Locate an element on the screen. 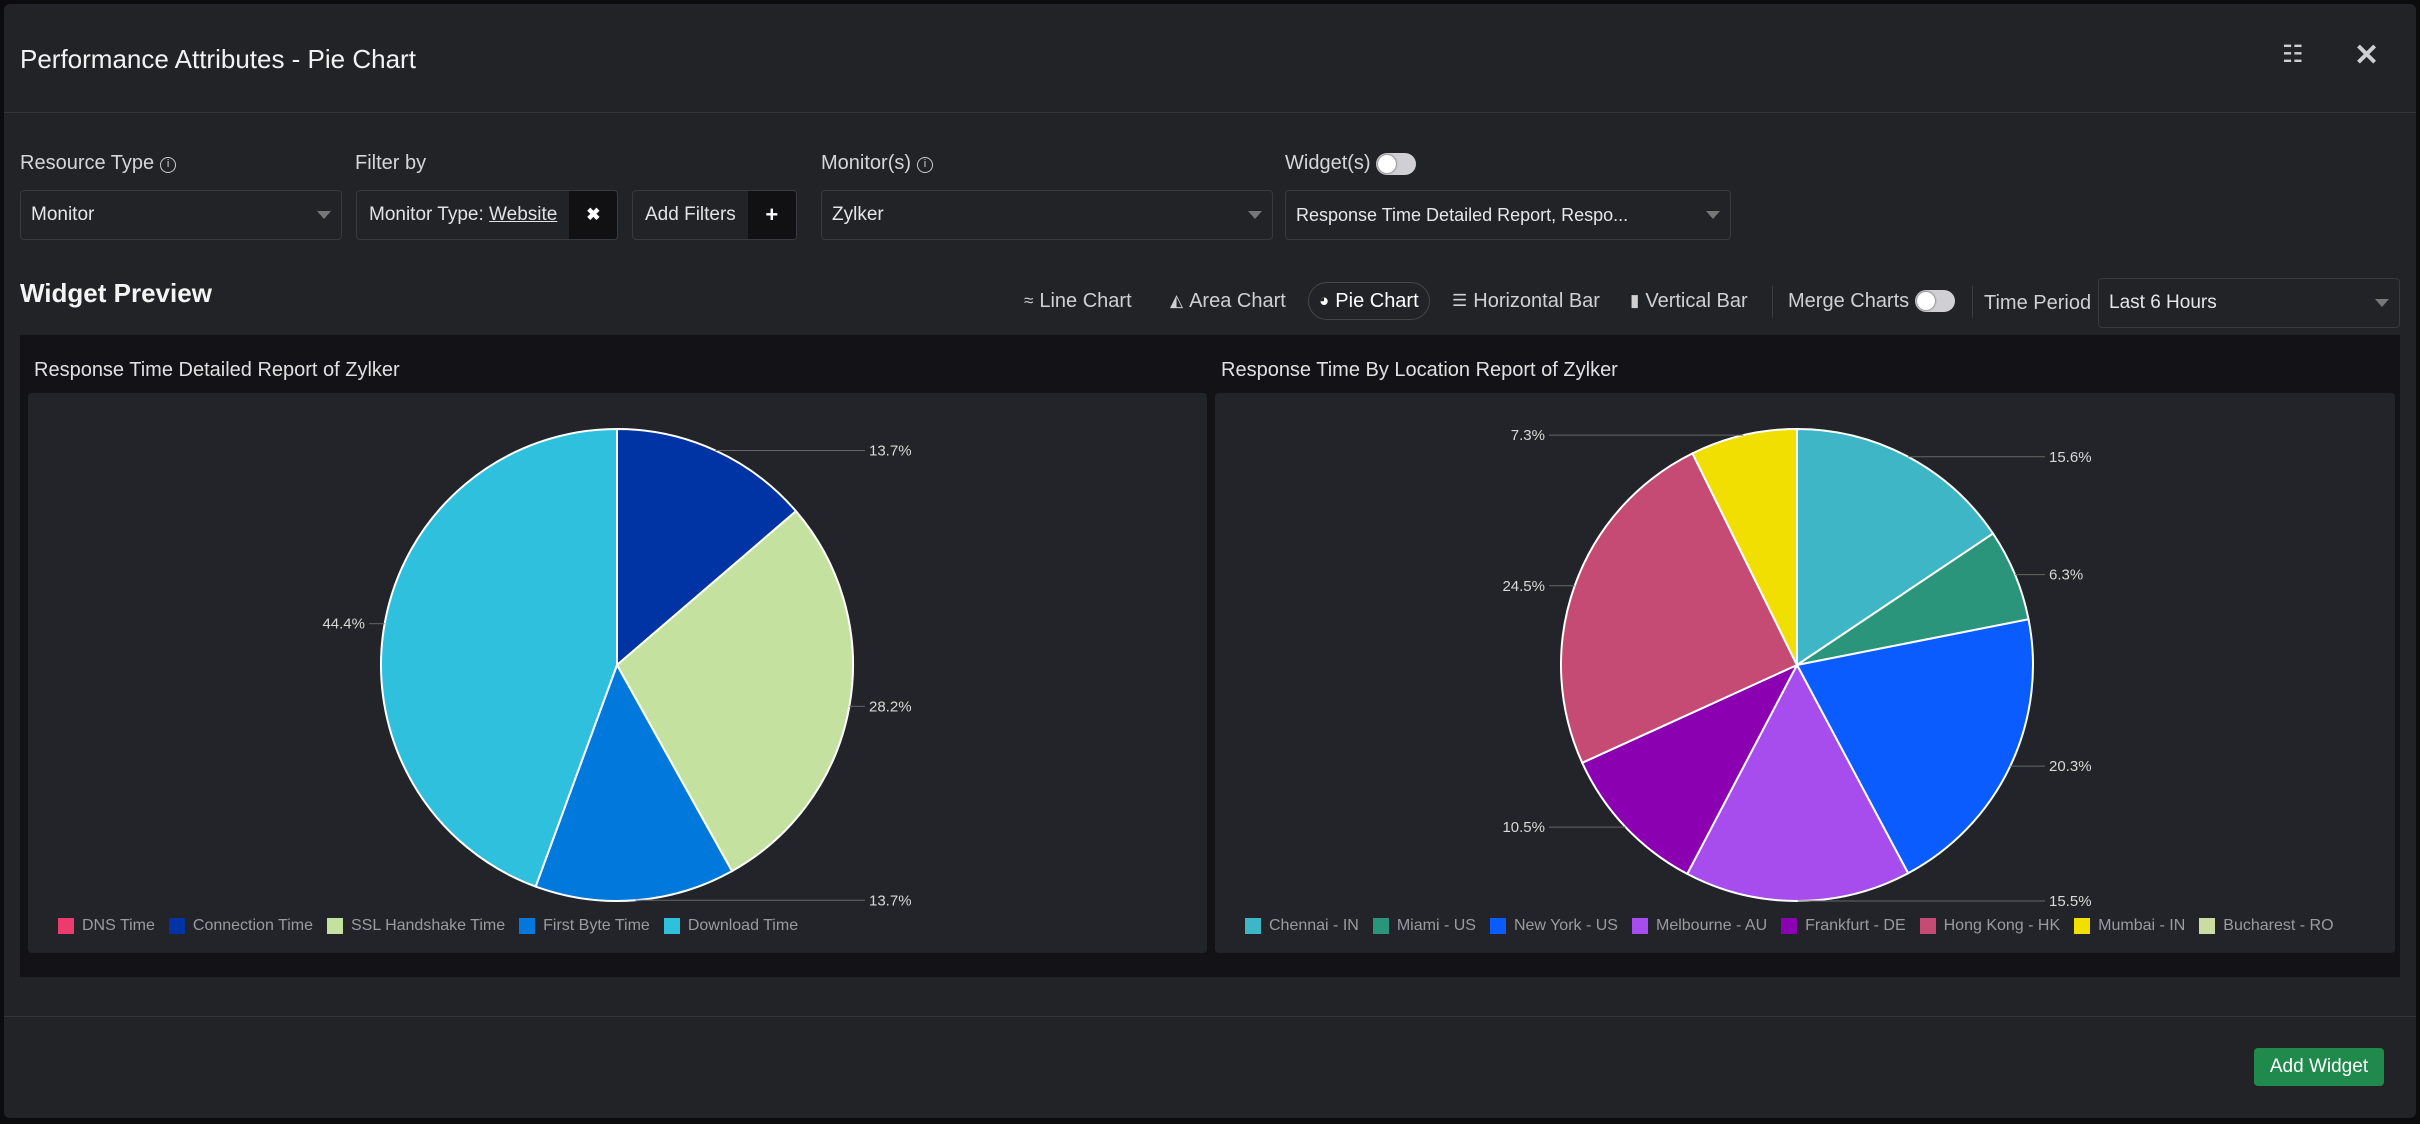 The width and height of the screenshot is (2420, 1124). legend-label: SSL Handshake Time is located at coordinates (428, 925).